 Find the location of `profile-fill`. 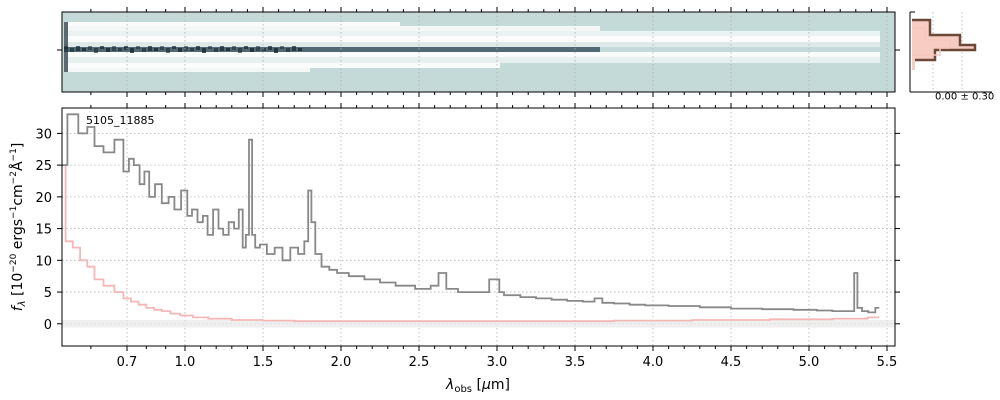

profile-fill is located at coordinates (943, 45).